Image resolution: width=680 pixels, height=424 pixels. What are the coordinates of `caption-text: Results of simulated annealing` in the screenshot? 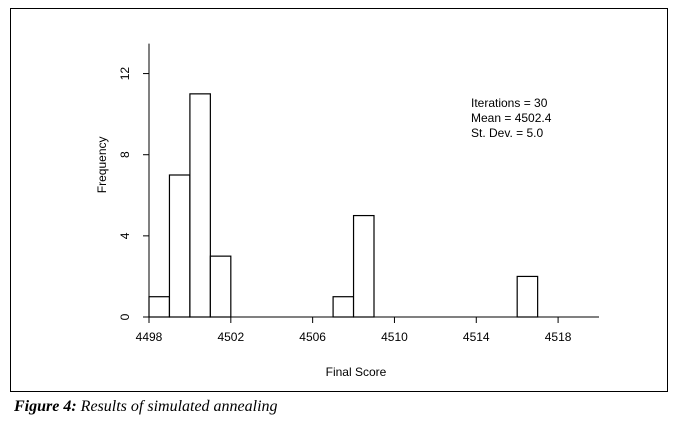 It's located at (179, 406).